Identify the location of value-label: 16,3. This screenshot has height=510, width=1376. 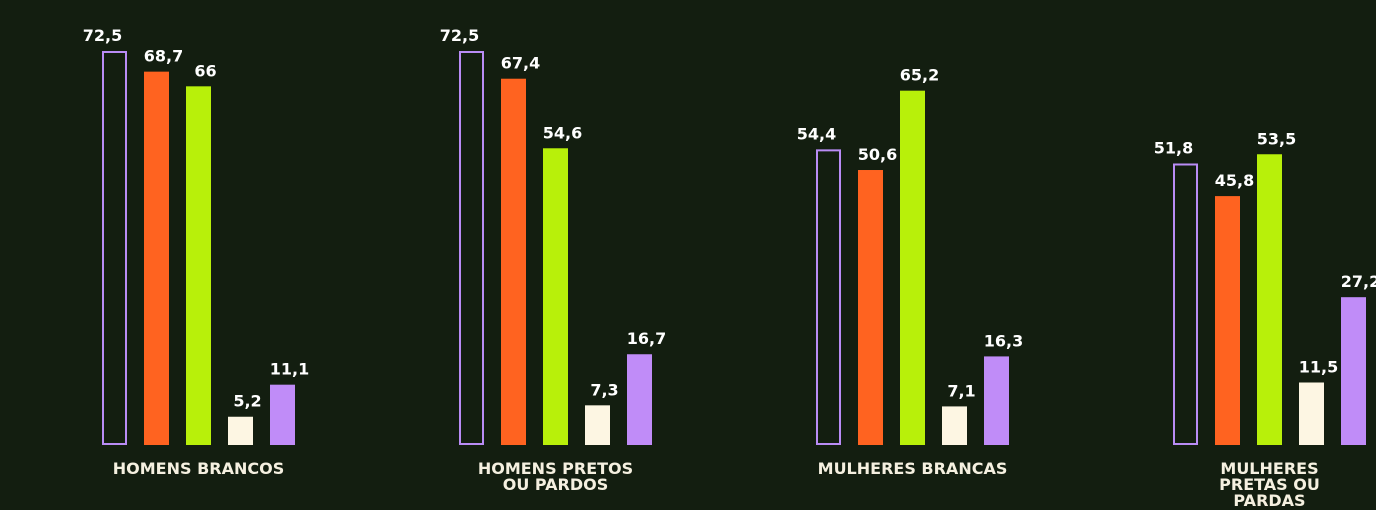
(1003, 340).